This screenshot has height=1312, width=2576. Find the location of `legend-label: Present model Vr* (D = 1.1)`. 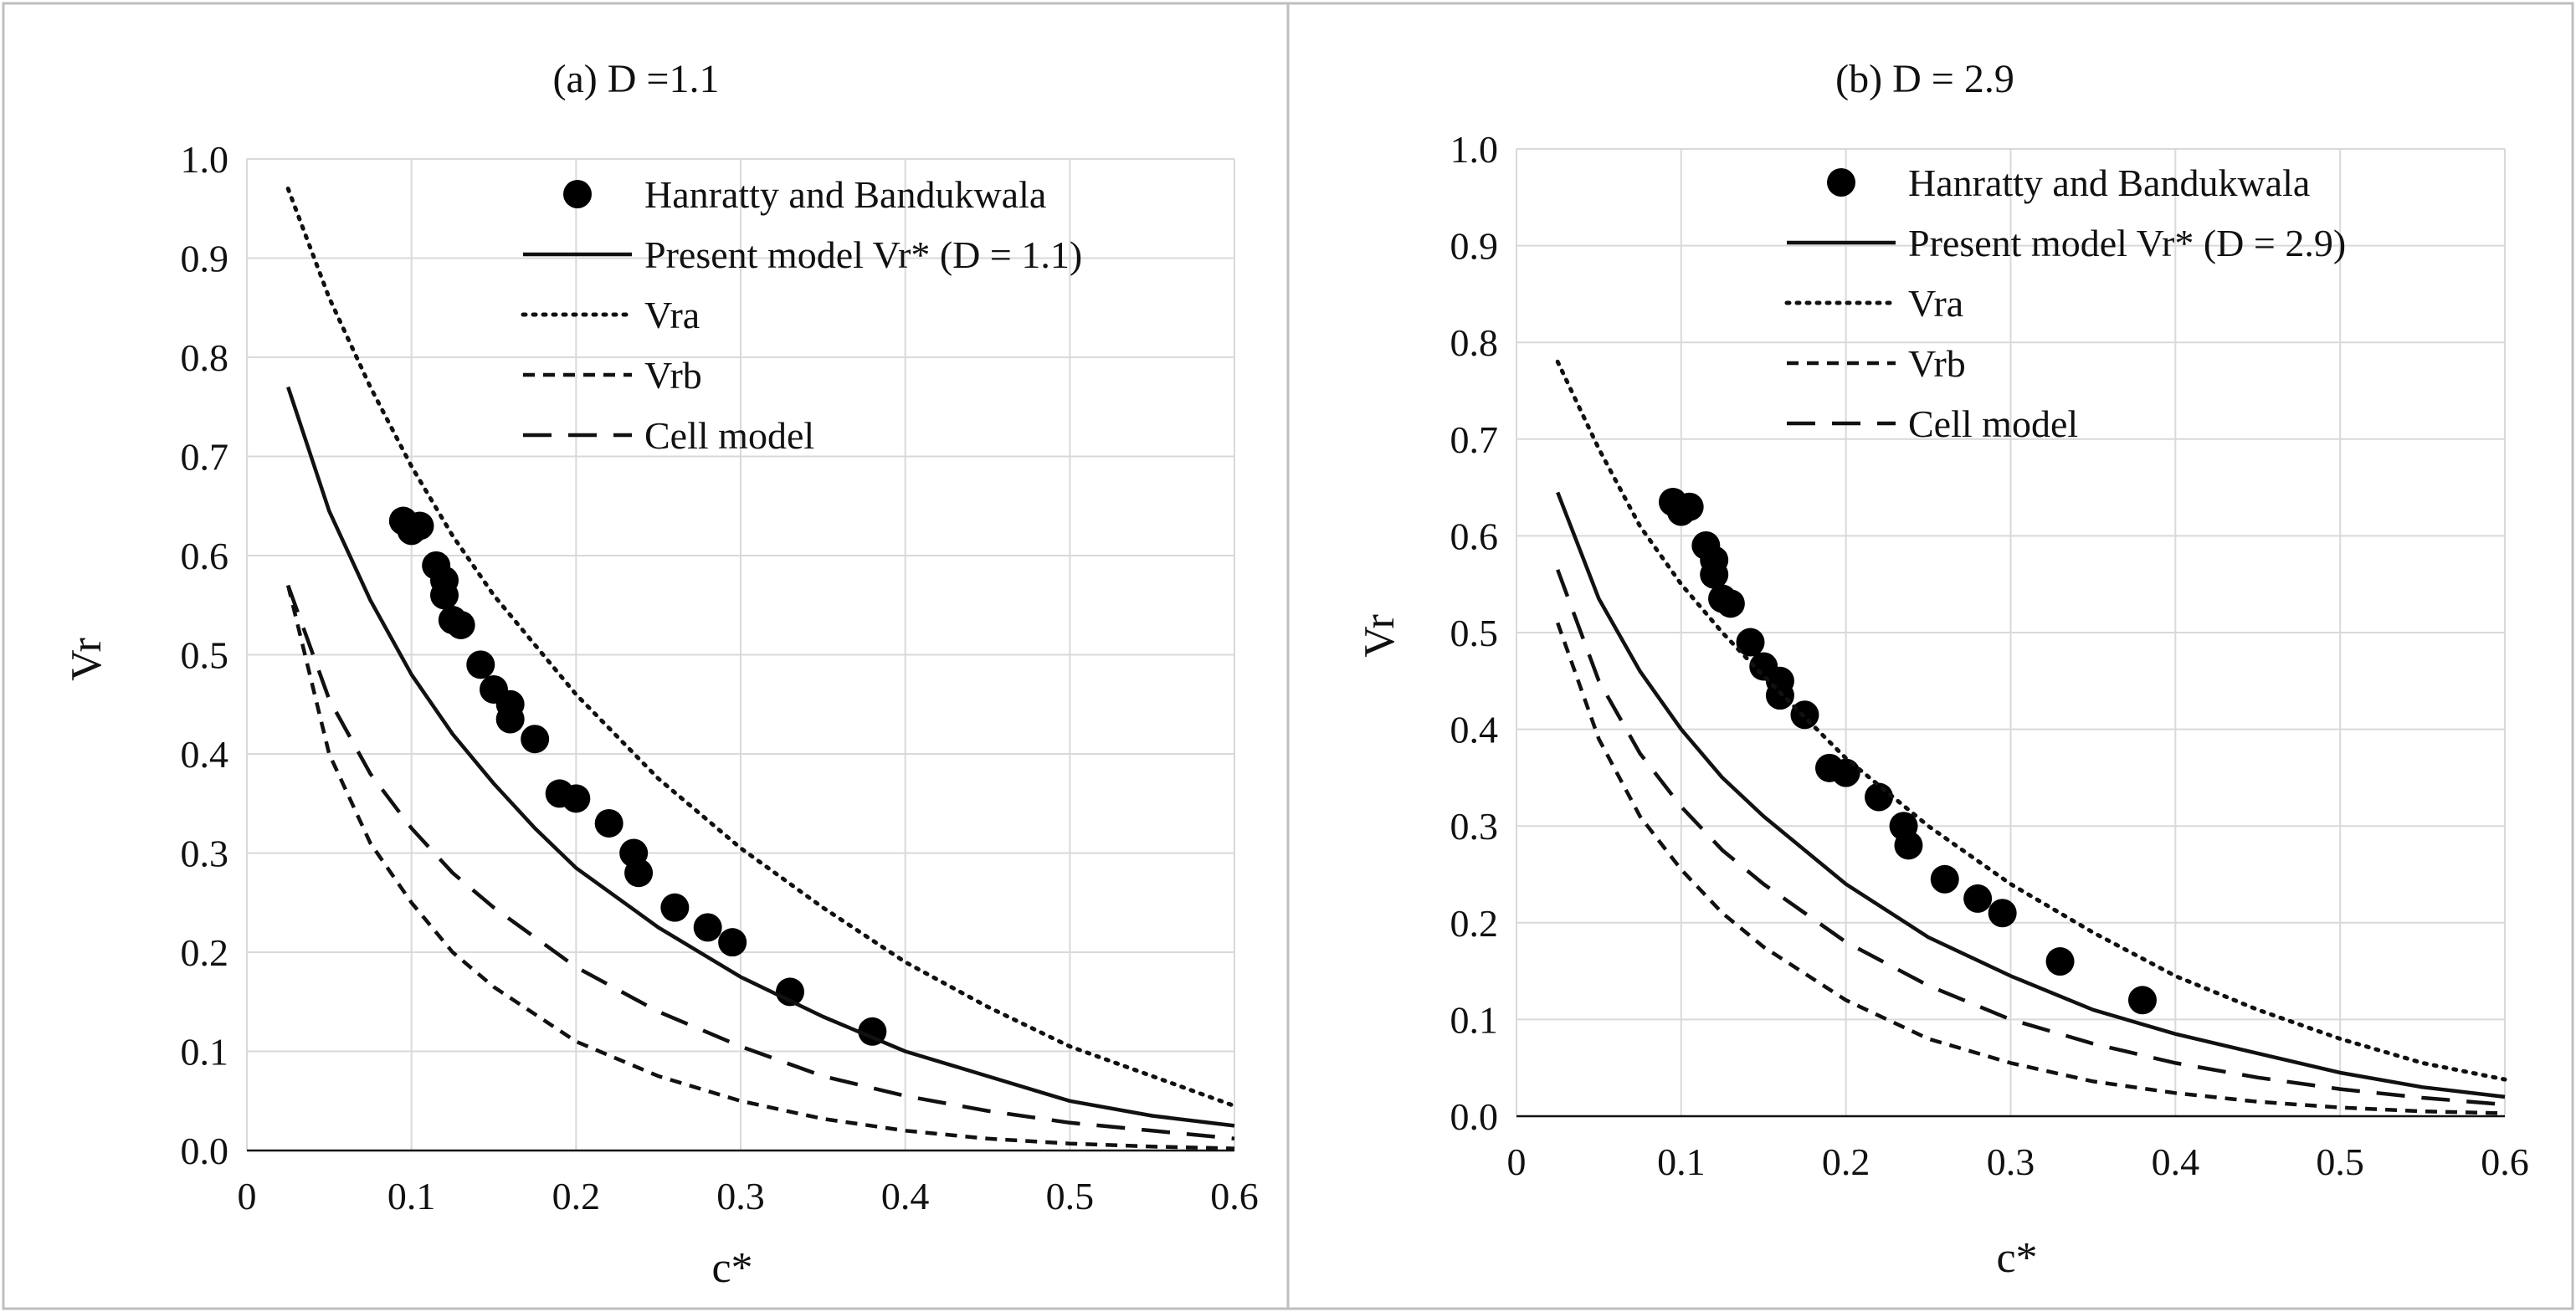

legend-label: Present model Vr* (D = 1.1) is located at coordinates (863, 254).